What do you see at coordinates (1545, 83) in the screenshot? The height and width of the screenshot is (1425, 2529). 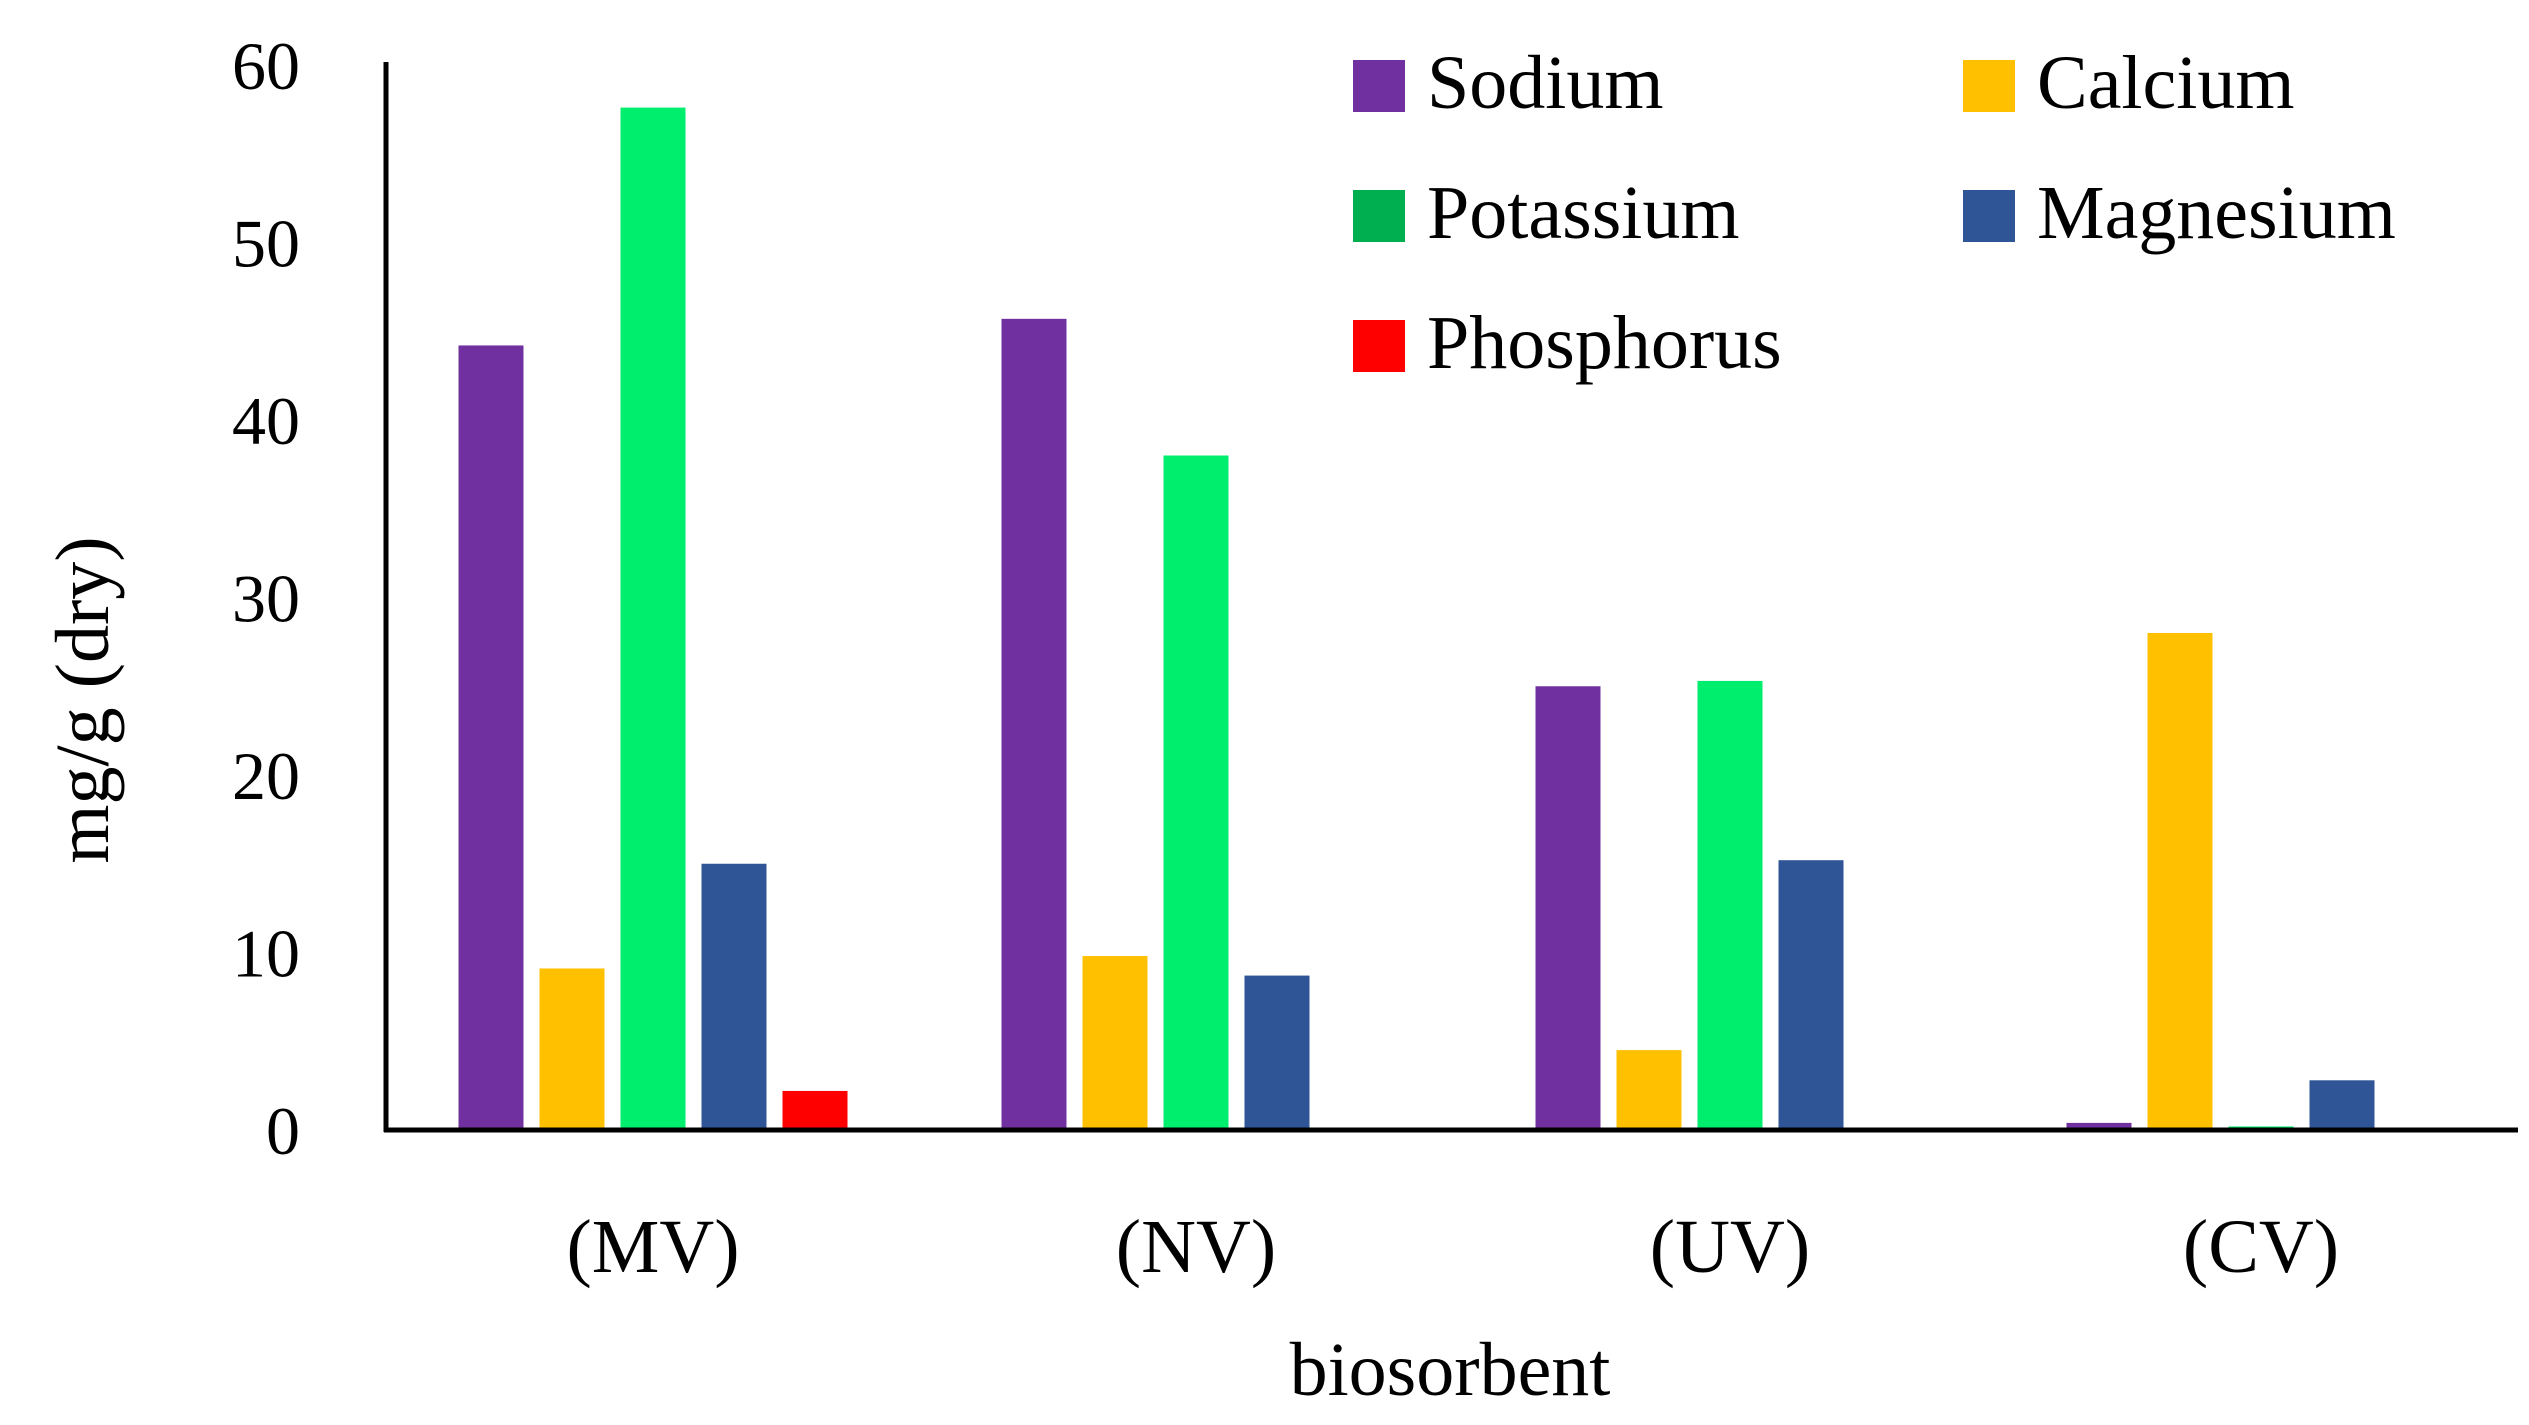 I see `legend-label-sodium: Sodium` at bounding box center [1545, 83].